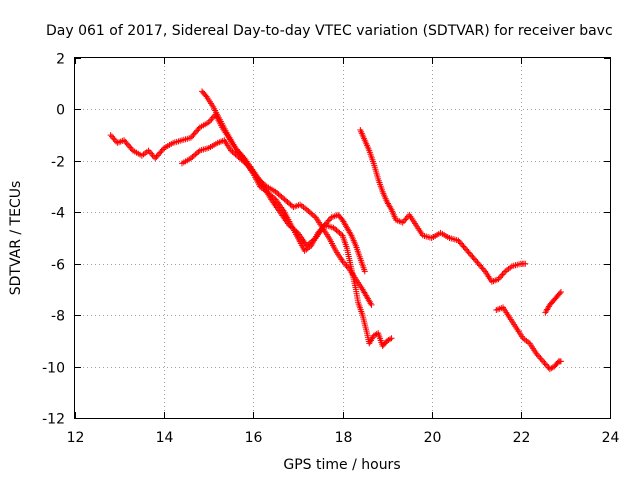 The image size is (640, 480). Describe the element at coordinates (16, 238) in the screenshot. I see `y-axis-title: SDTVAR / TECUs` at that location.